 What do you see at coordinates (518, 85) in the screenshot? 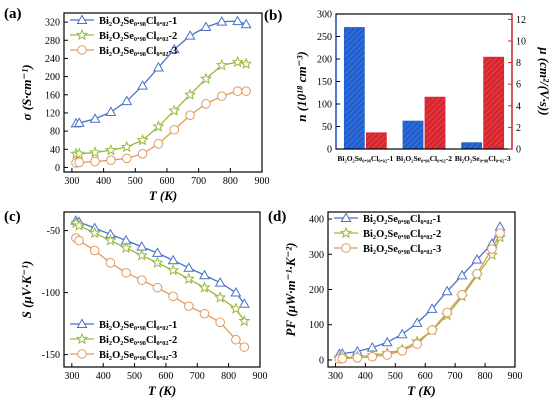
I see `y2-tick-label: 6` at bounding box center [518, 85].